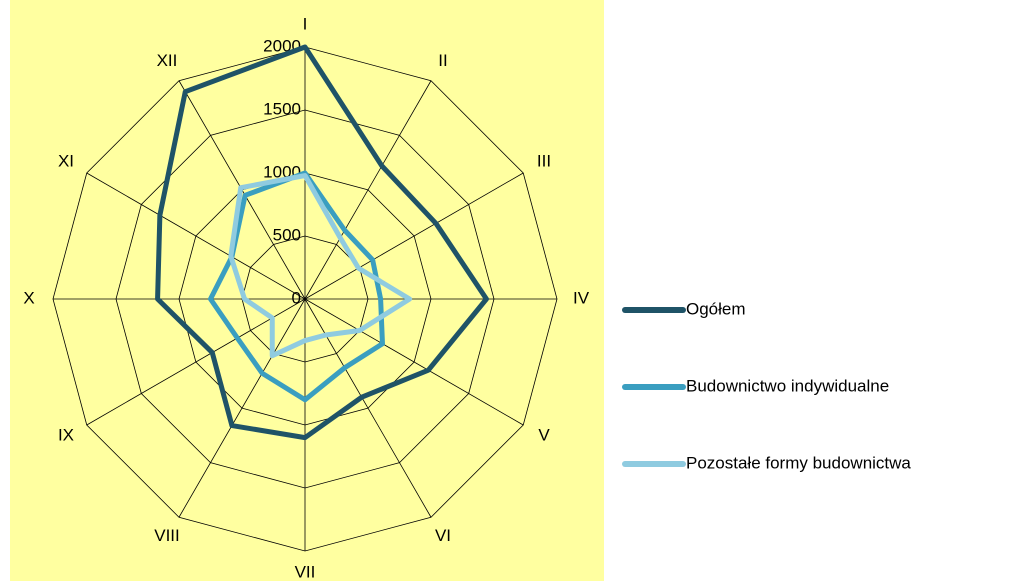 The width and height of the screenshot is (1026, 586). Describe the element at coordinates (282, 108) in the screenshot. I see `radial-tick-label: 1500` at that location.